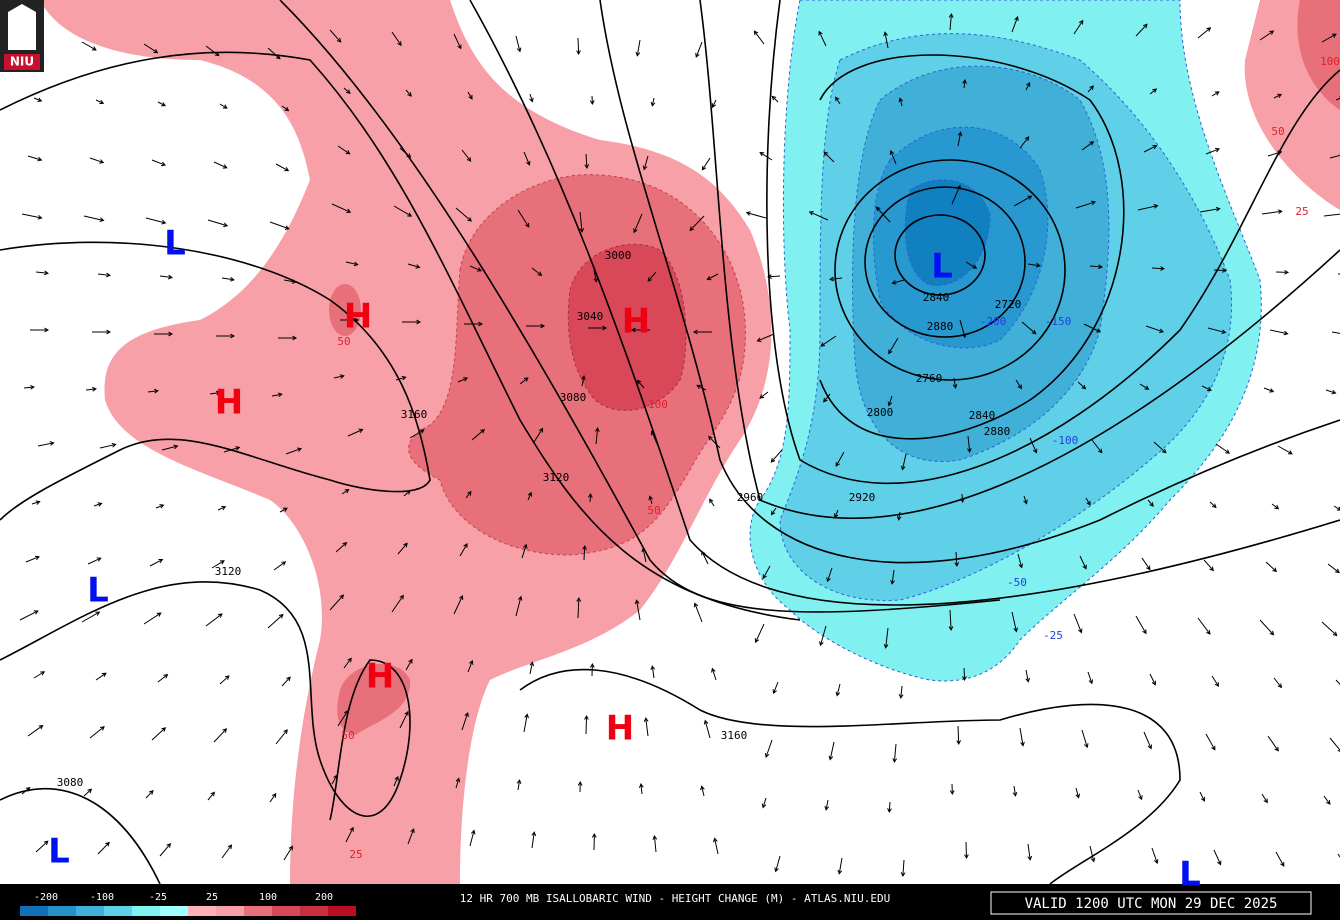 The image size is (1340, 924). What do you see at coordinates (268, 897) in the screenshot?
I see `legend-label: 100` at bounding box center [268, 897].